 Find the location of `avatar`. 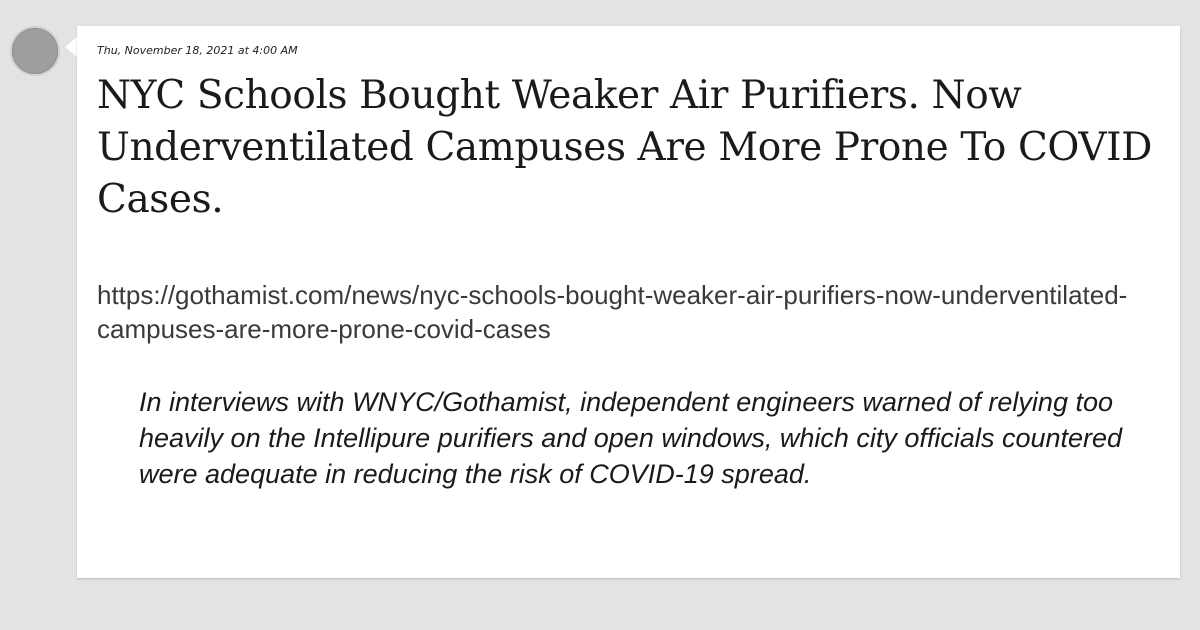

avatar is located at coordinates (35, 51).